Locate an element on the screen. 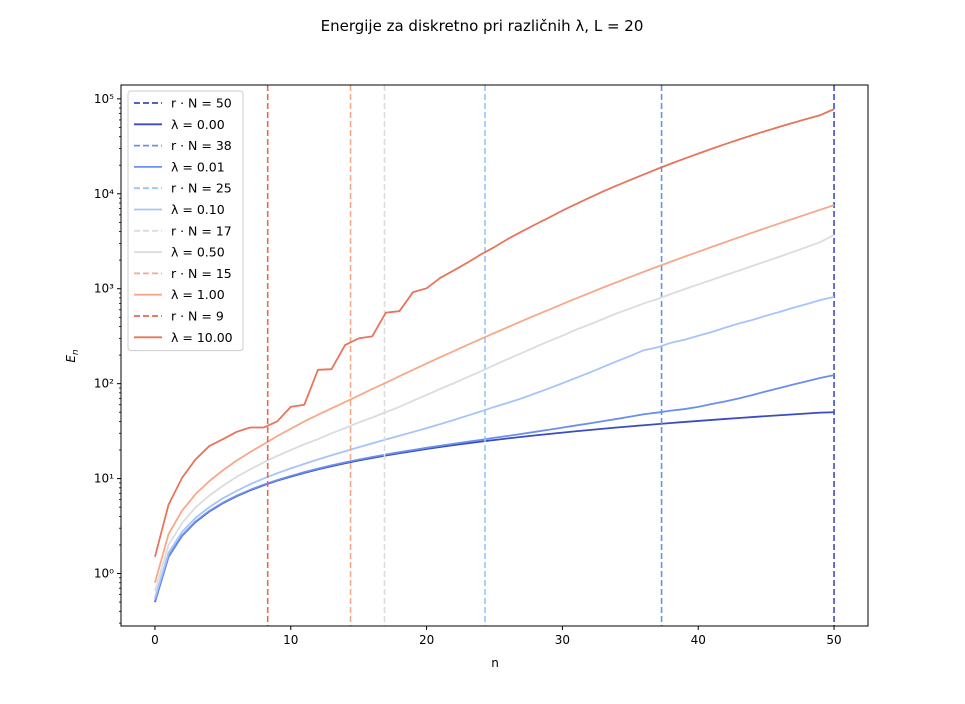 The width and height of the screenshot is (965, 704). legend-box is located at coordinates (185, 221).